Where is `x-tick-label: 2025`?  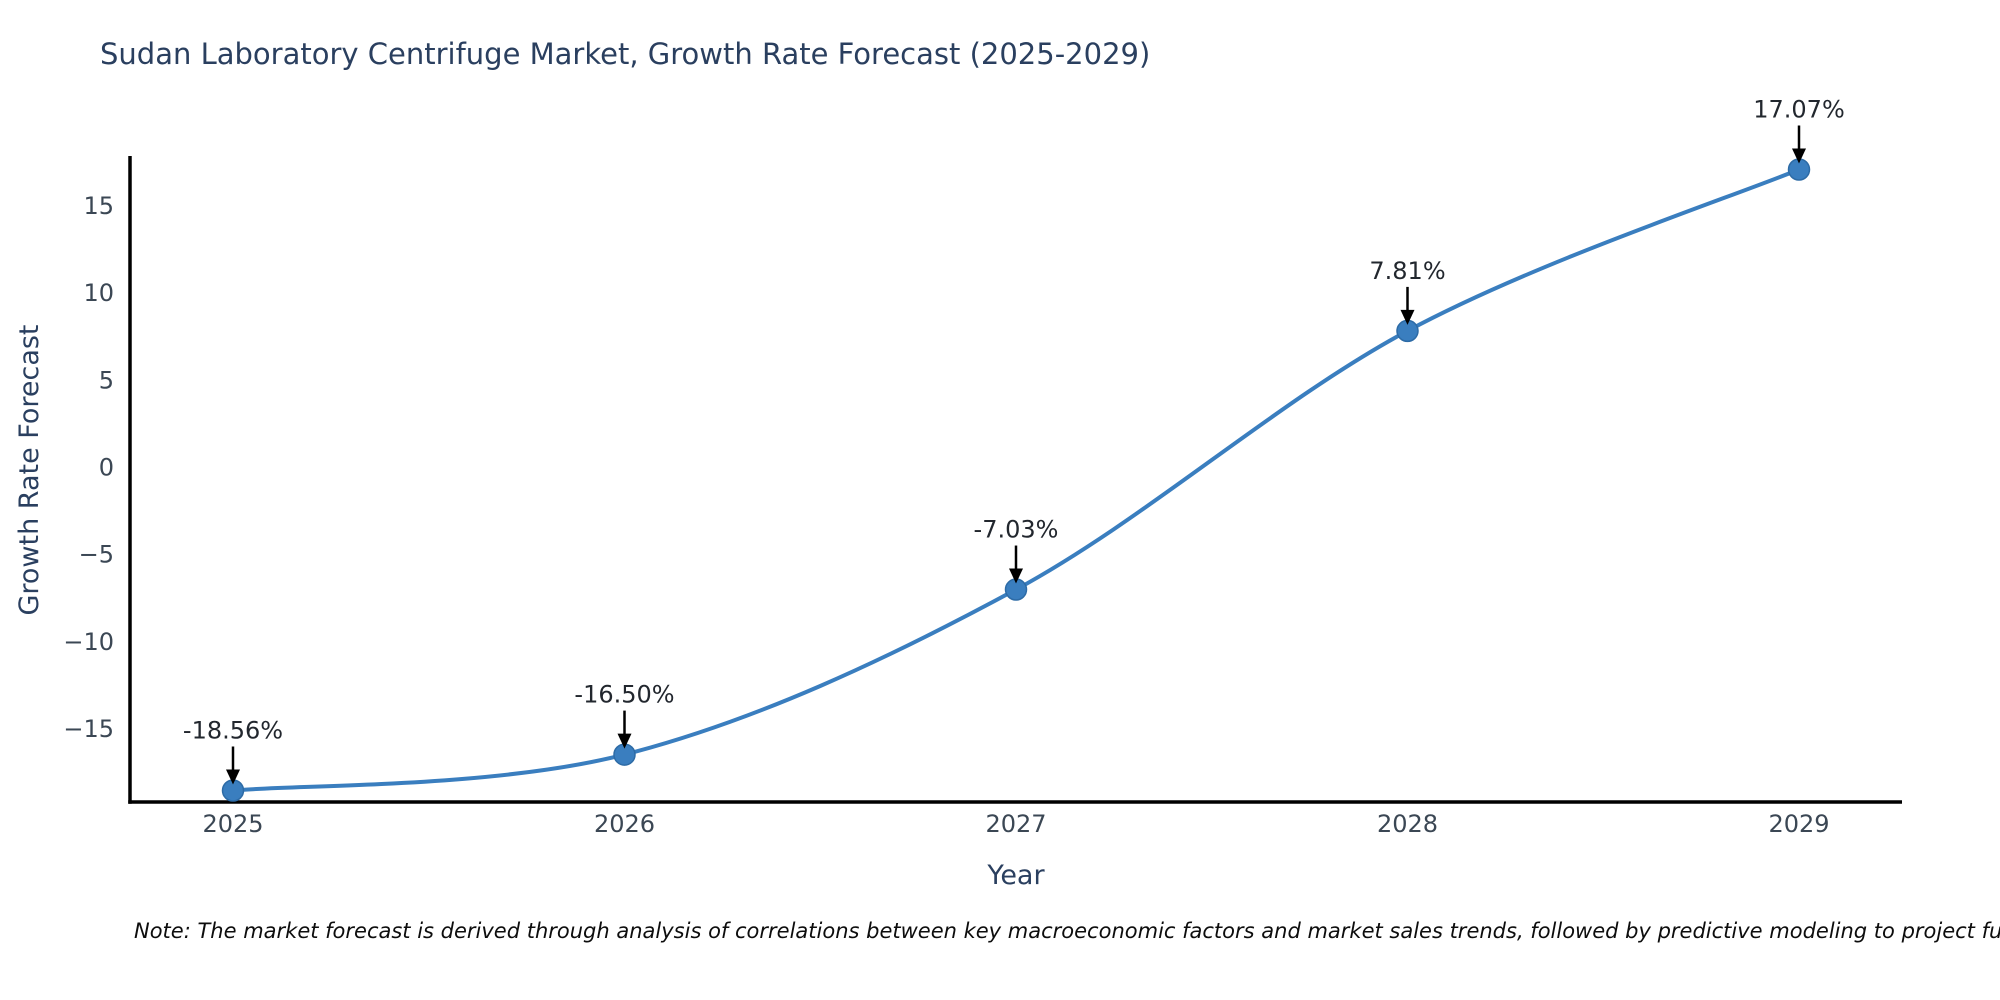 x-tick-label: 2025 is located at coordinates (232, 824).